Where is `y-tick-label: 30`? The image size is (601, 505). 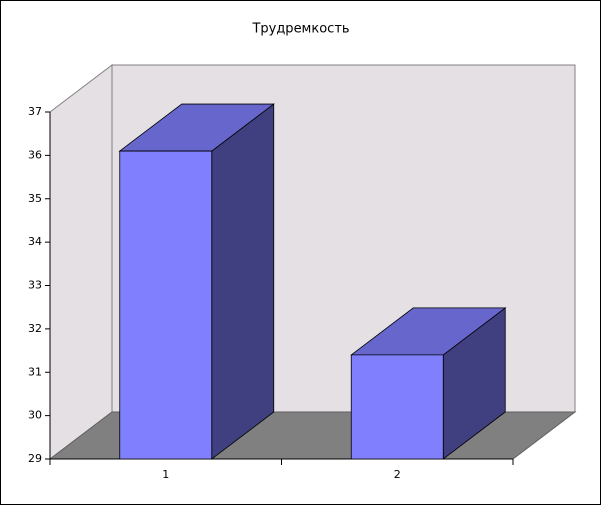 y-tick-label: 30 is located at coordinates (35, 415).